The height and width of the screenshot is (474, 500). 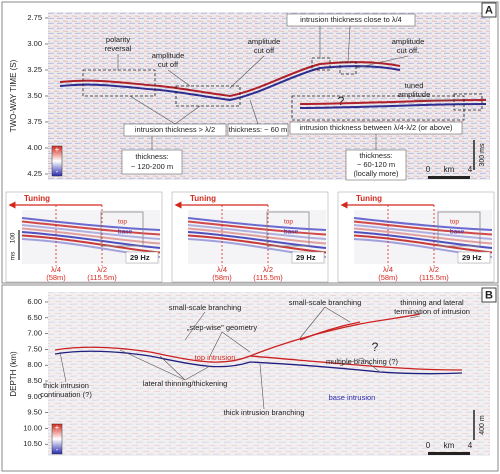 What do you see at coordinates (34, 348) in the screenshot?
I see `y-tick-label: 7.50` at bounding box center [34, 348].